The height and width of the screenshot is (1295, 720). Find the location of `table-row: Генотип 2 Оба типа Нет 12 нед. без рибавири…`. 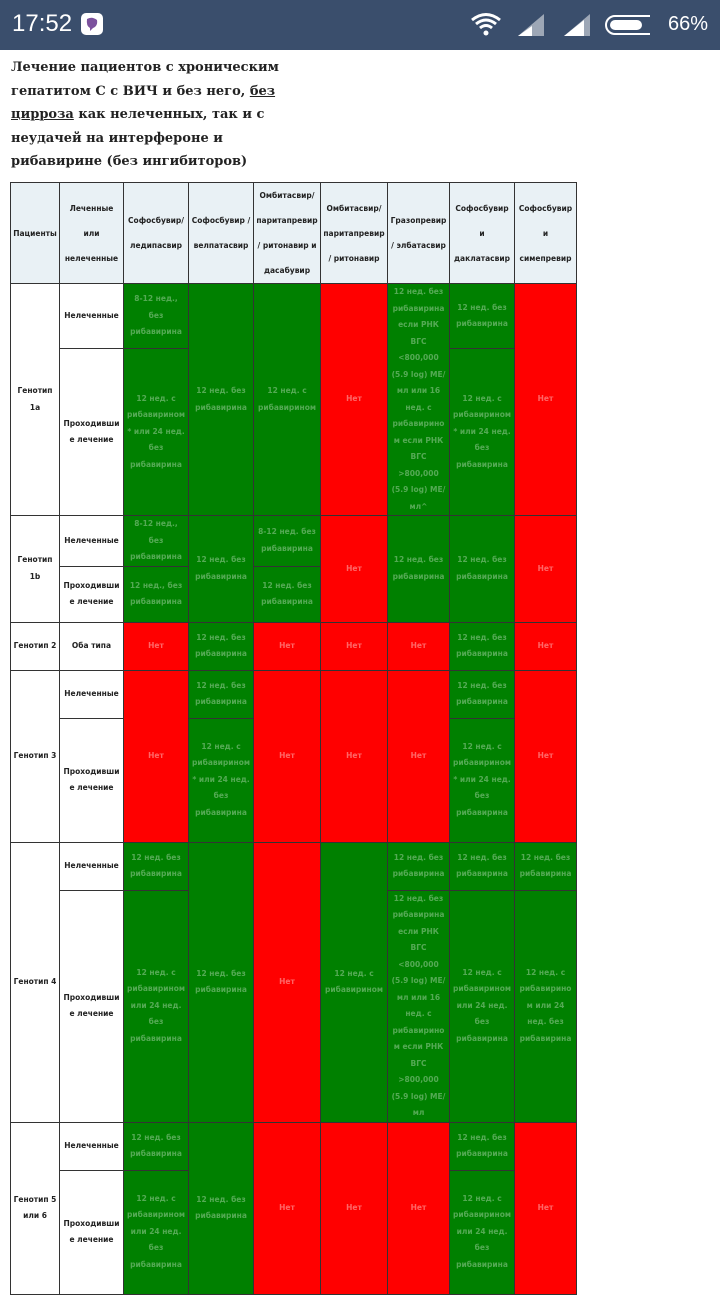

table-row: Генотип 2 Оба типа Нет 12 нед. без рибавири… is located at coordinates (293, 646).